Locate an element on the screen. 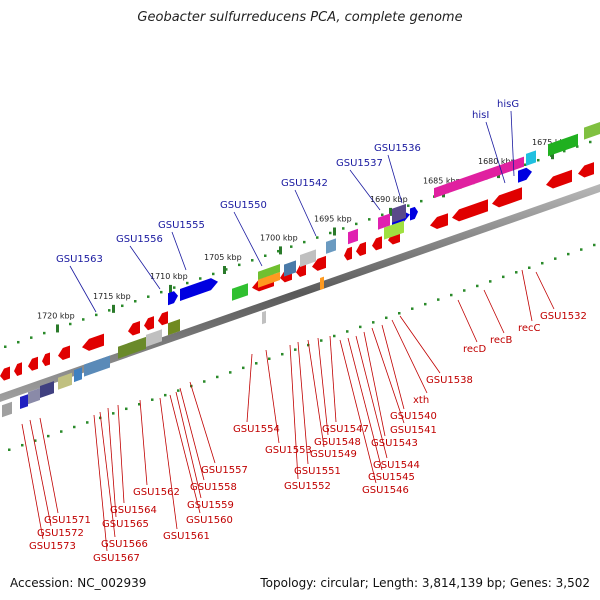 The height and width of the screenshot is (600, 600). bottom-gene-label: GSU1548 is located at coordinates (337, 442).